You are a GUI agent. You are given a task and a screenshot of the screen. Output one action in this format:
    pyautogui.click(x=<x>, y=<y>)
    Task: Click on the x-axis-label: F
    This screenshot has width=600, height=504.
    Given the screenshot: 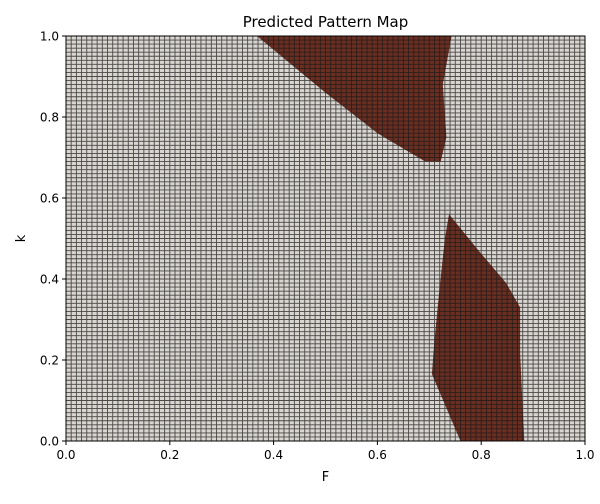 What is the action you would take?
    pyautogui.click(x=325, y=477)
    